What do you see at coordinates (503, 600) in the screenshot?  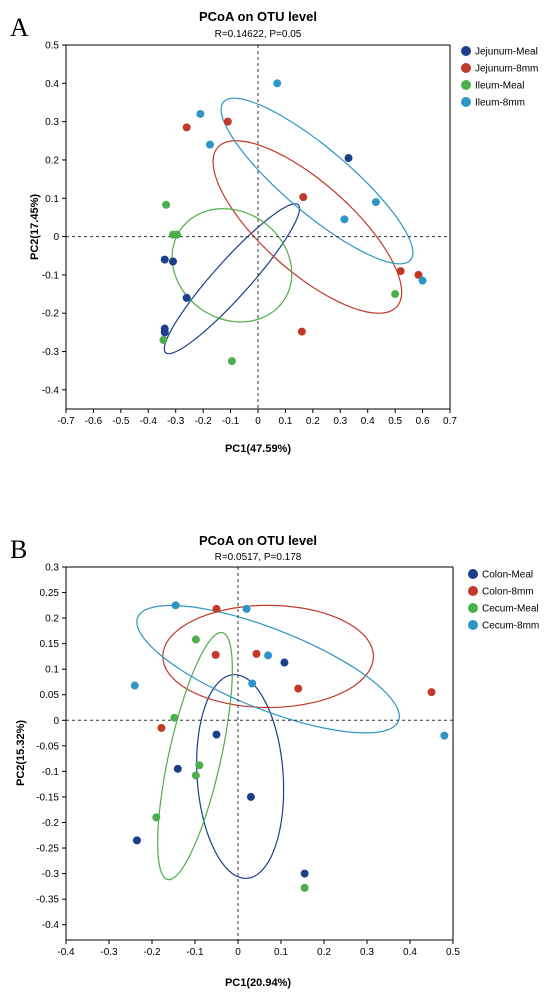 I see `panel-b-legend: Colon-Meal Colon-8mm Cecum-Meal Cecum-8mm` at bounding box center [503, 600].